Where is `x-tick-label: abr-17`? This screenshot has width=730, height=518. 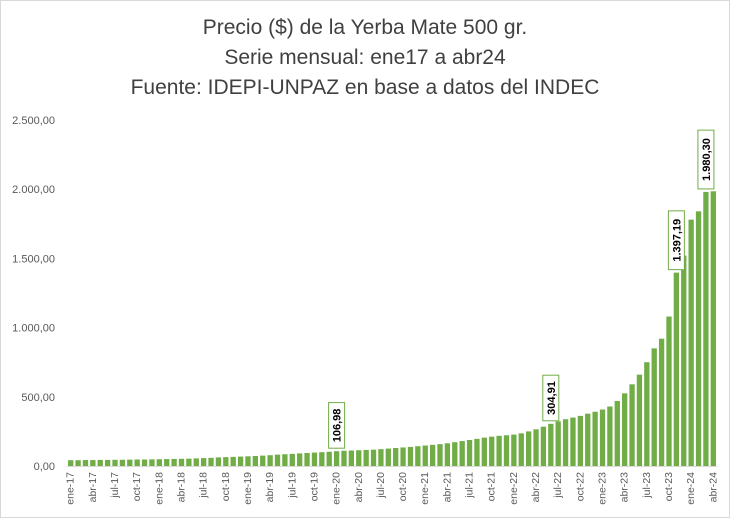
x-tick-label: abr-17 is located at coordinates (93, 487).